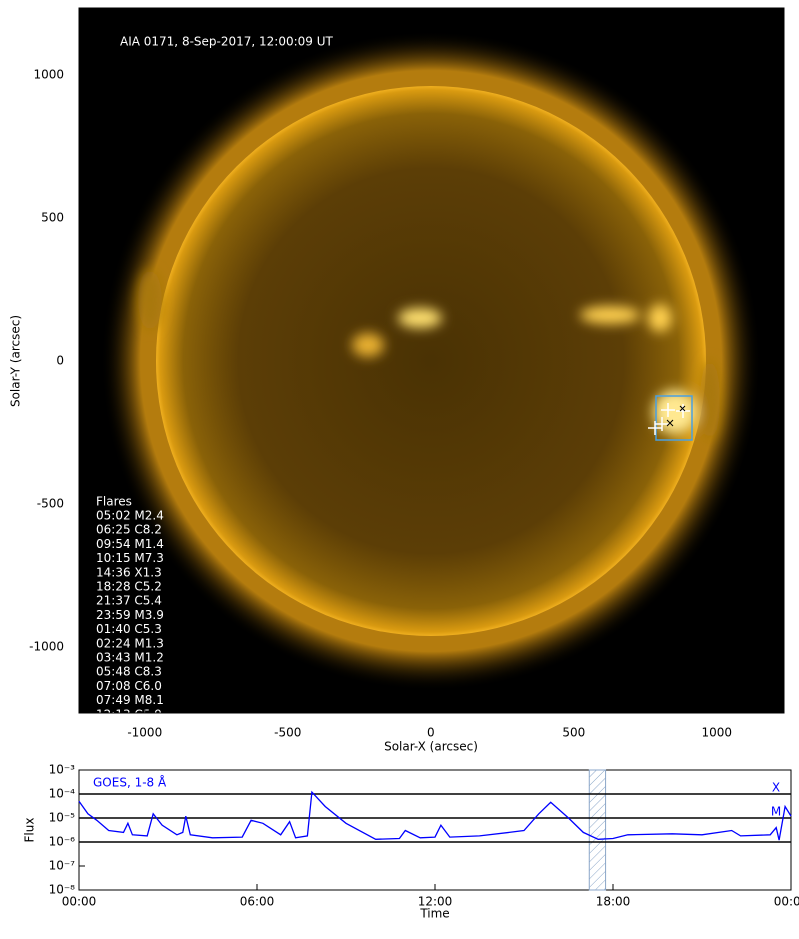 The image size is (799, 939). What do you see at coordinates (573, 733) in the screenshot?
I see `x-tick-label: 500` at bounding box center [573, 733].